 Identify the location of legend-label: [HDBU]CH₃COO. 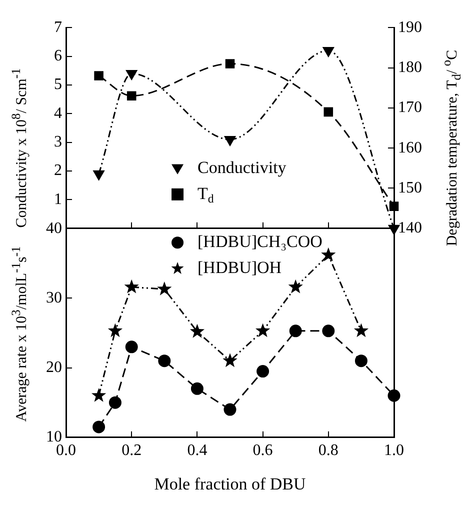
(260, 242).